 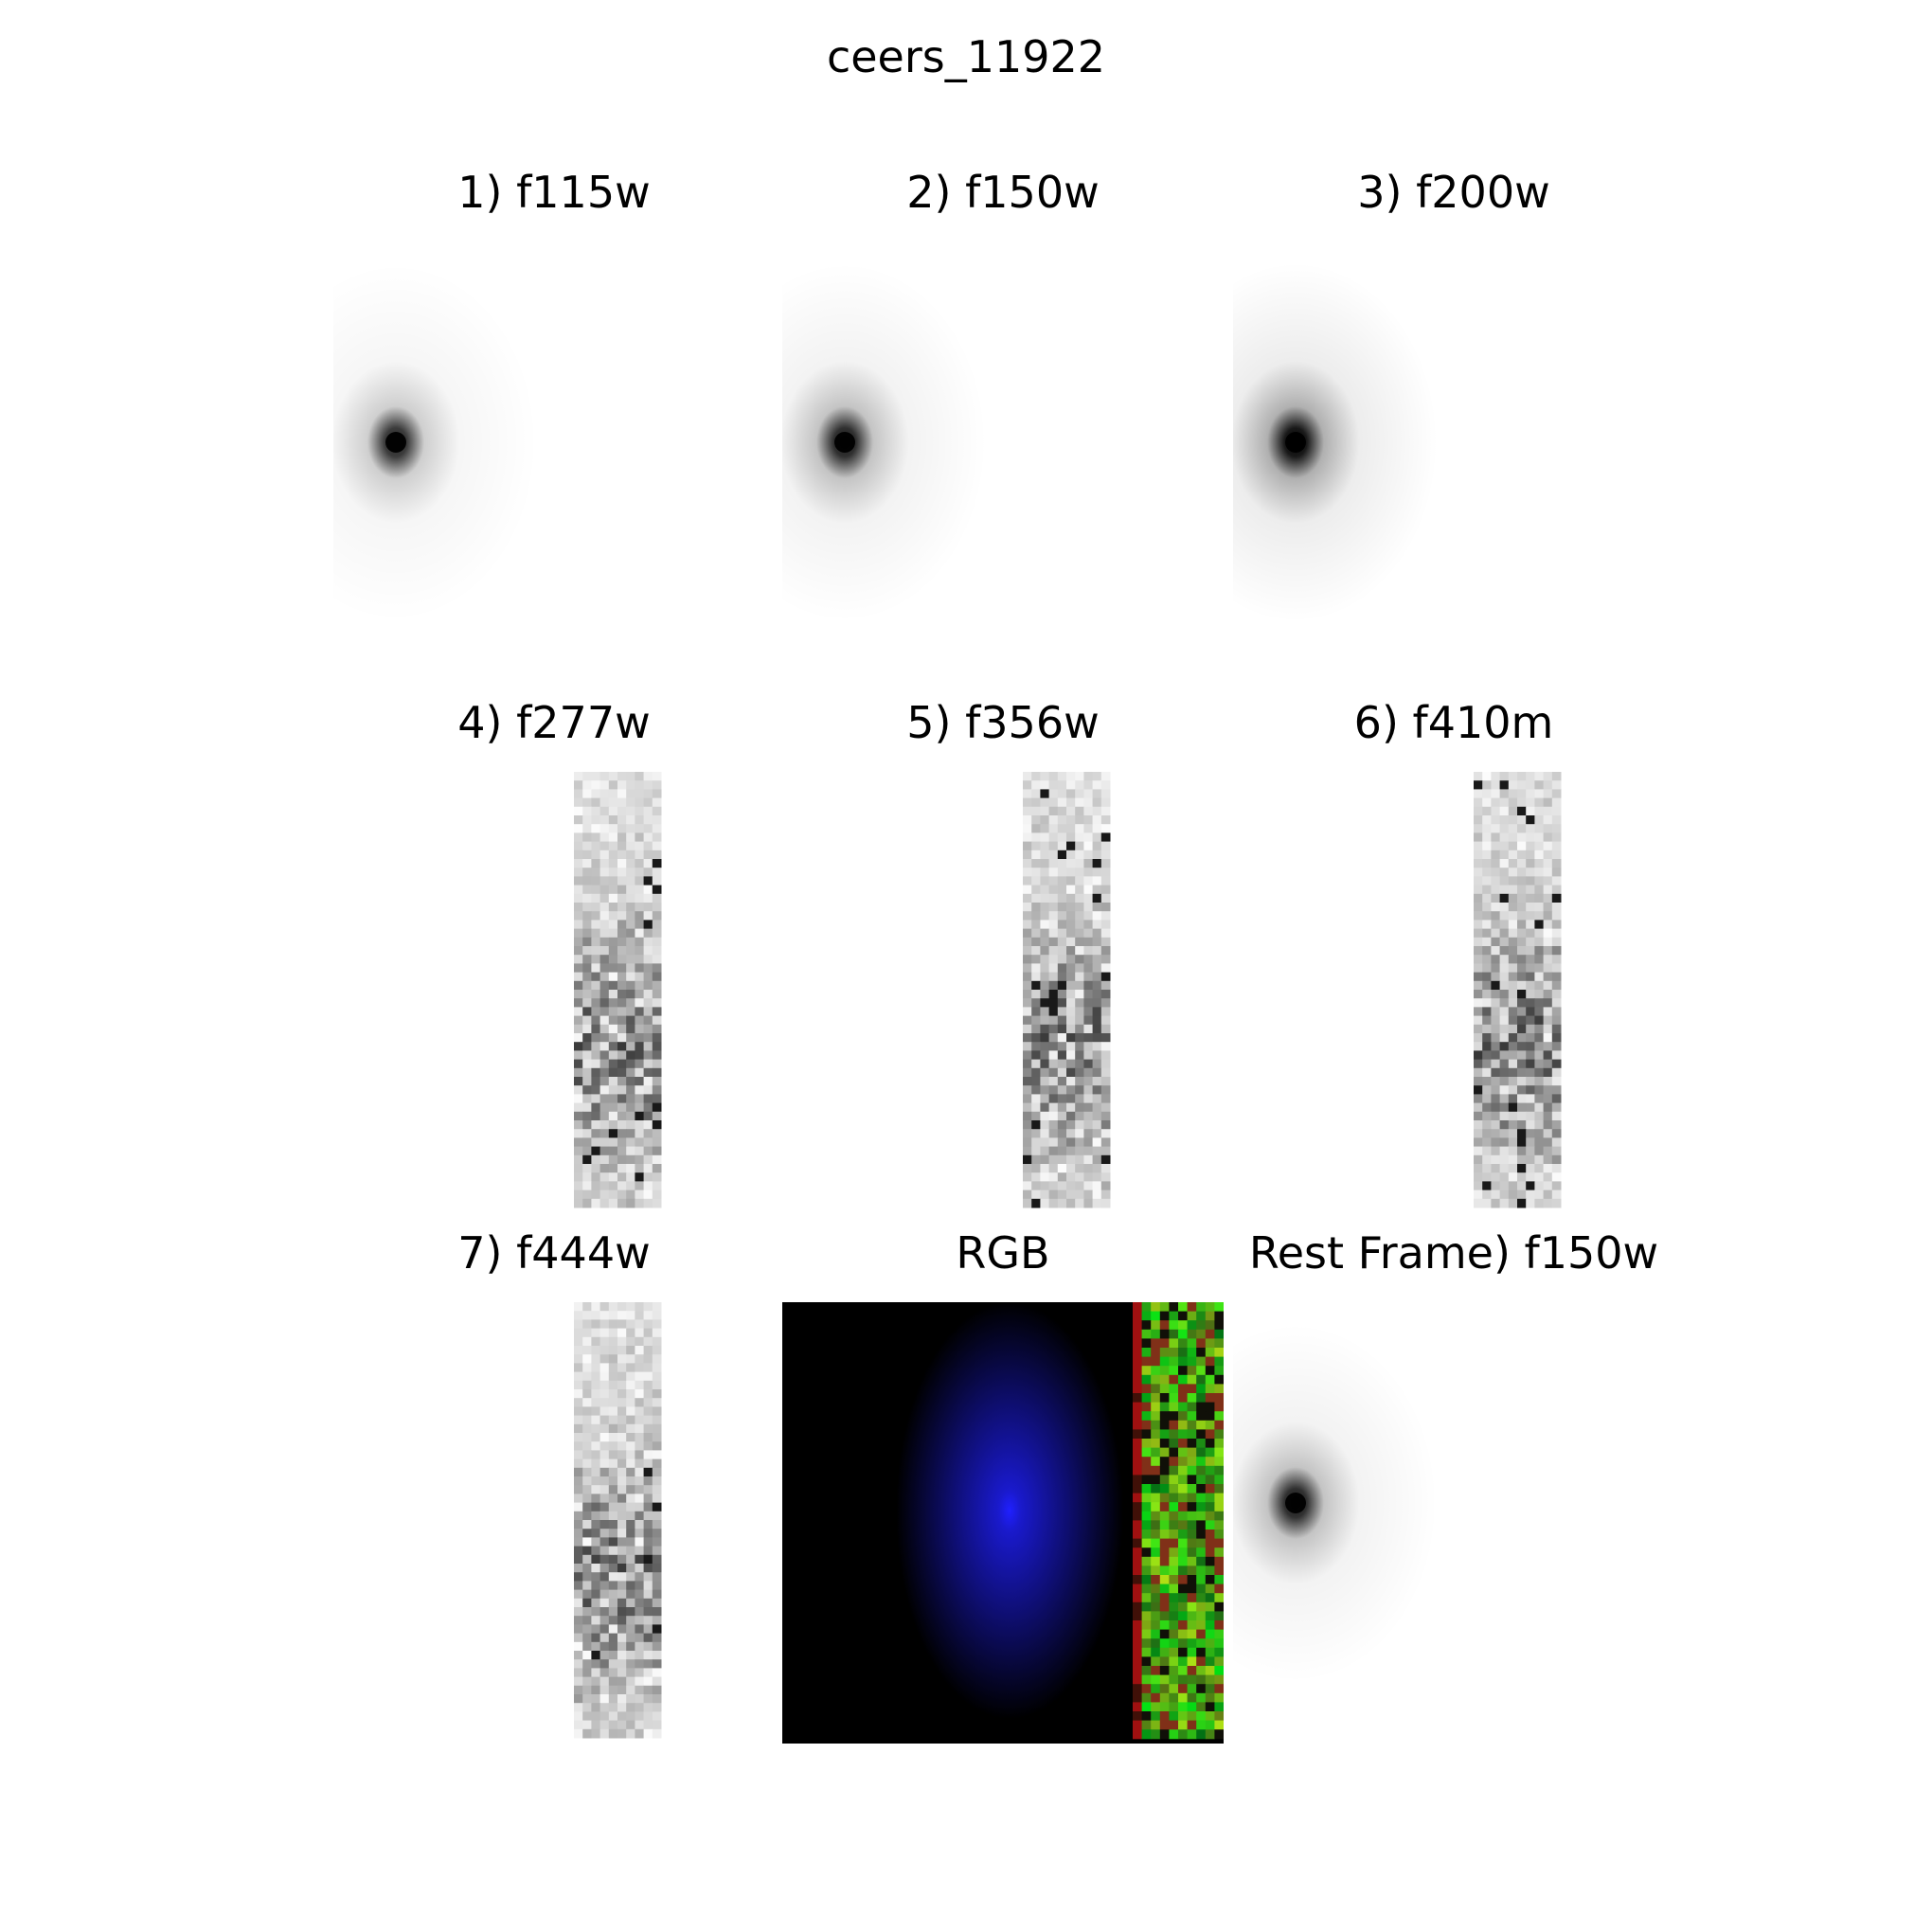 What do you see at coordinates (1178, 1521) in the screenshot?
I see `rgb-noise-strip` at bounding box center [1178, 1521].